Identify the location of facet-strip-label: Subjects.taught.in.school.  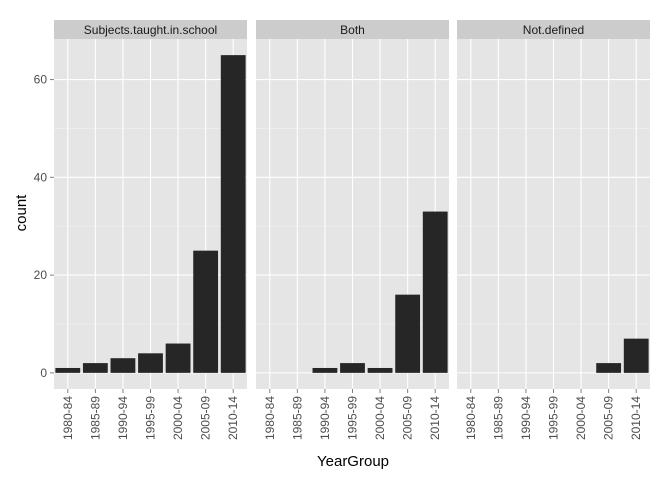
(150, 30).